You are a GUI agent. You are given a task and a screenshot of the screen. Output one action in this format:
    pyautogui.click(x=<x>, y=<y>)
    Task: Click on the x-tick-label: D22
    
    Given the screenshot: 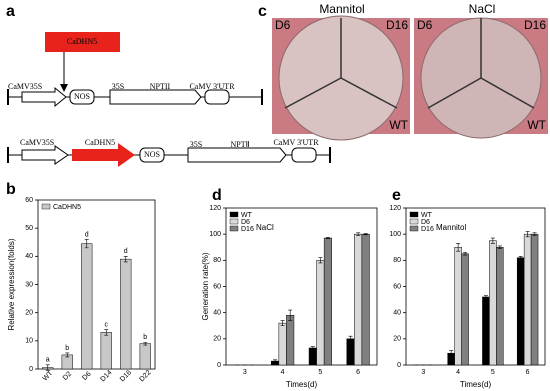 What is the action you would take?
    pyautogui.click(x=145, y=376)
    